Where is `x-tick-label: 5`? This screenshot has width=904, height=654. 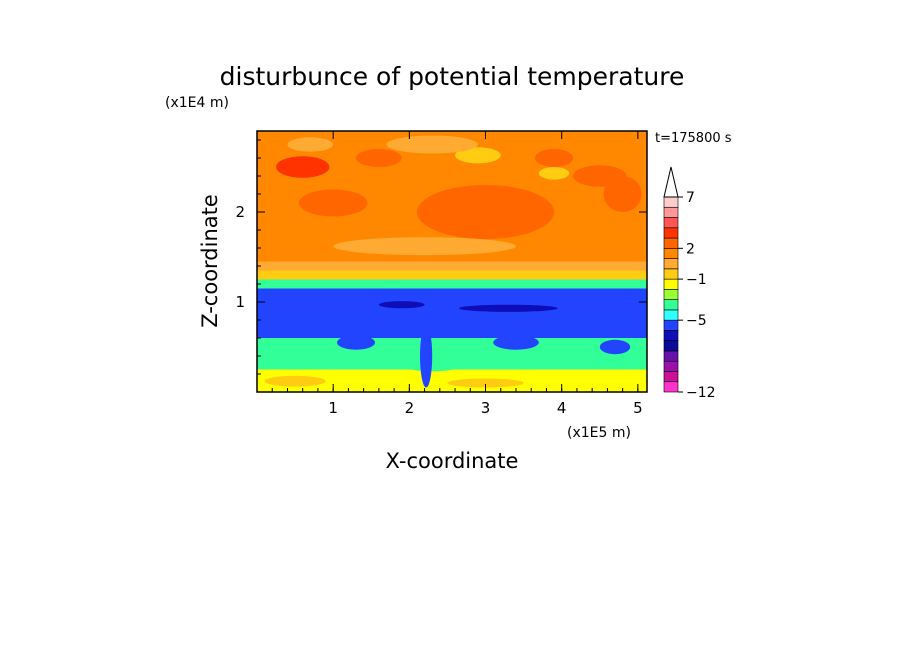 x-tick-label: 5 is located at coordinates (638, 408).